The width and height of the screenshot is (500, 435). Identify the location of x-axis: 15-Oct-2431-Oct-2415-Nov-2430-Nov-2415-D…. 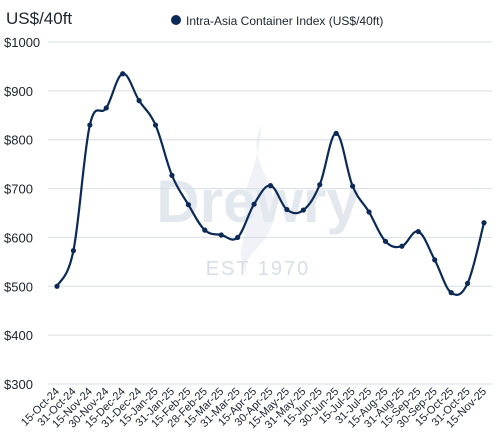
(254, 409).